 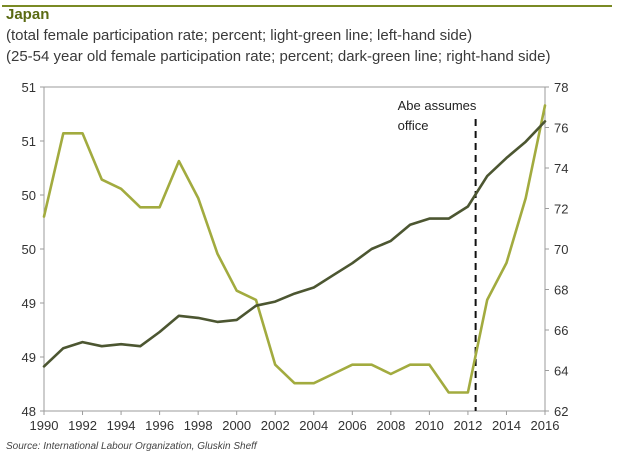 I want to click on right-axis-tick-label: 66, so click(x=561, y=330).